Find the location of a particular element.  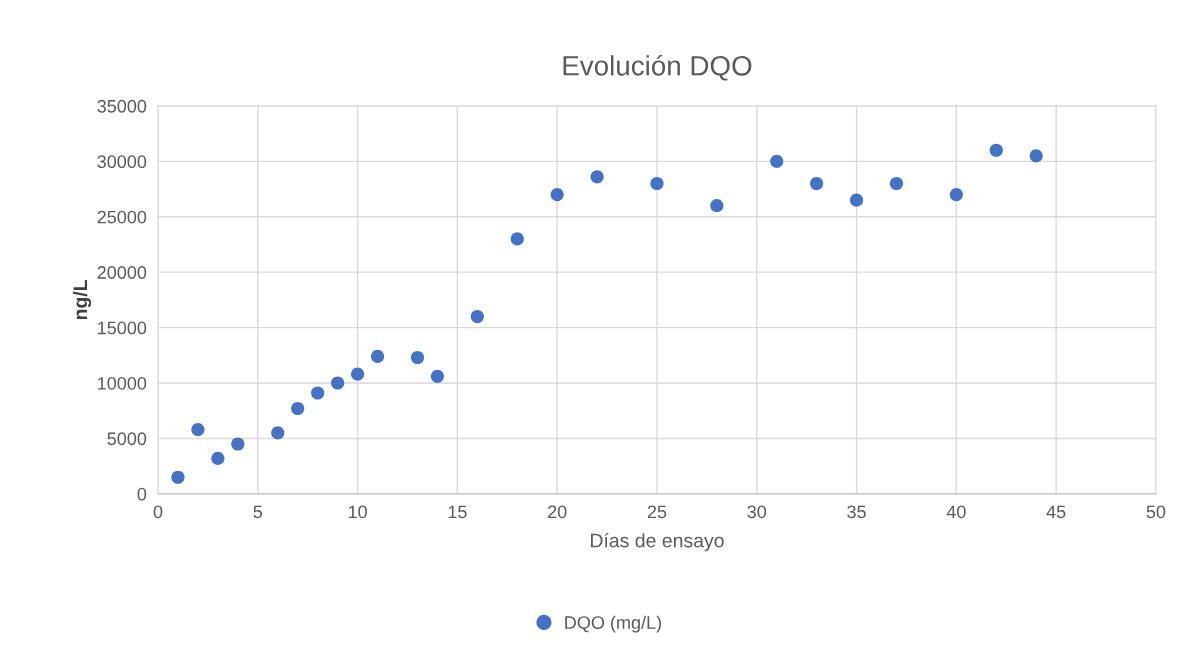

x-tick-label: 10 is located at coordinates (357, 512).